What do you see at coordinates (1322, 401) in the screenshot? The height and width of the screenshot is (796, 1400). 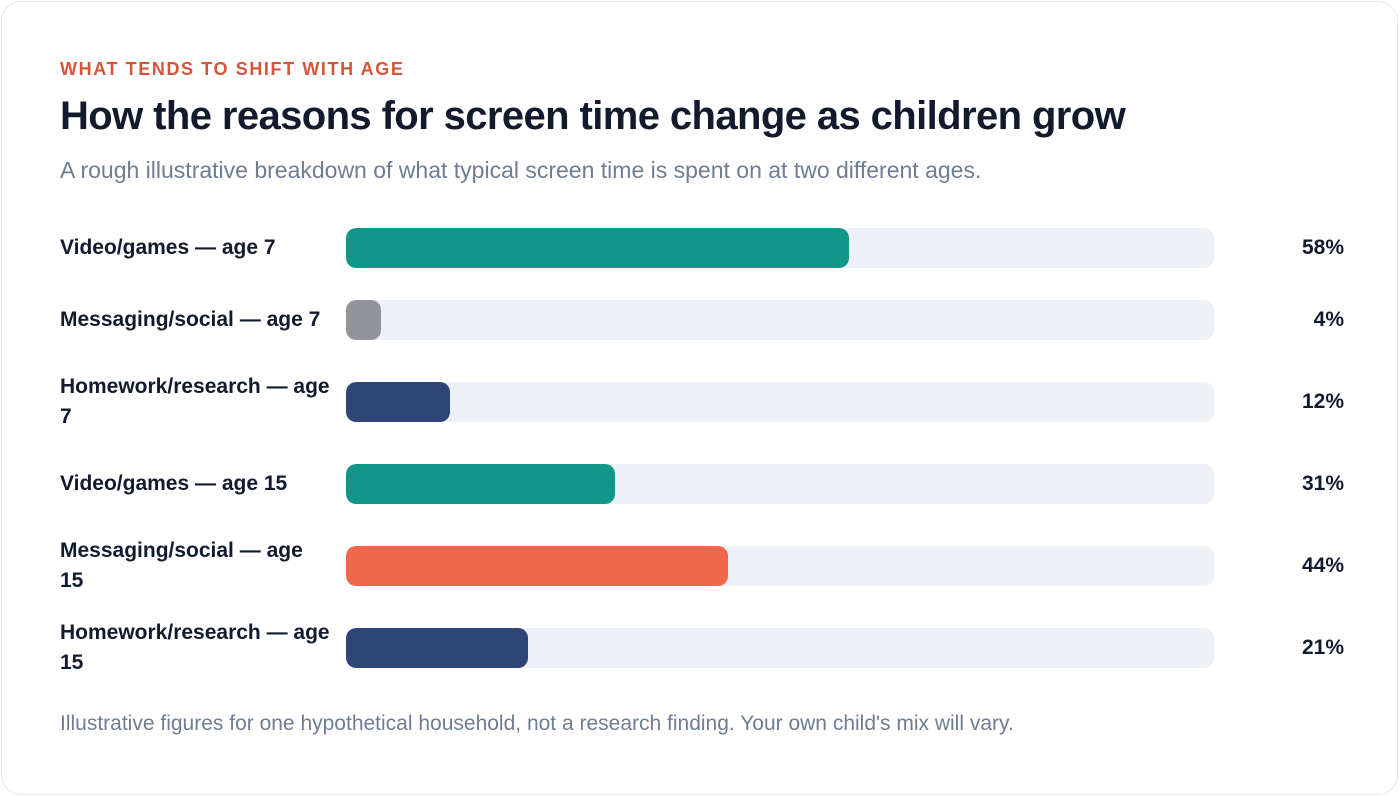 I see `bar-value-label: 12%` at bounding box center [1322, 401].